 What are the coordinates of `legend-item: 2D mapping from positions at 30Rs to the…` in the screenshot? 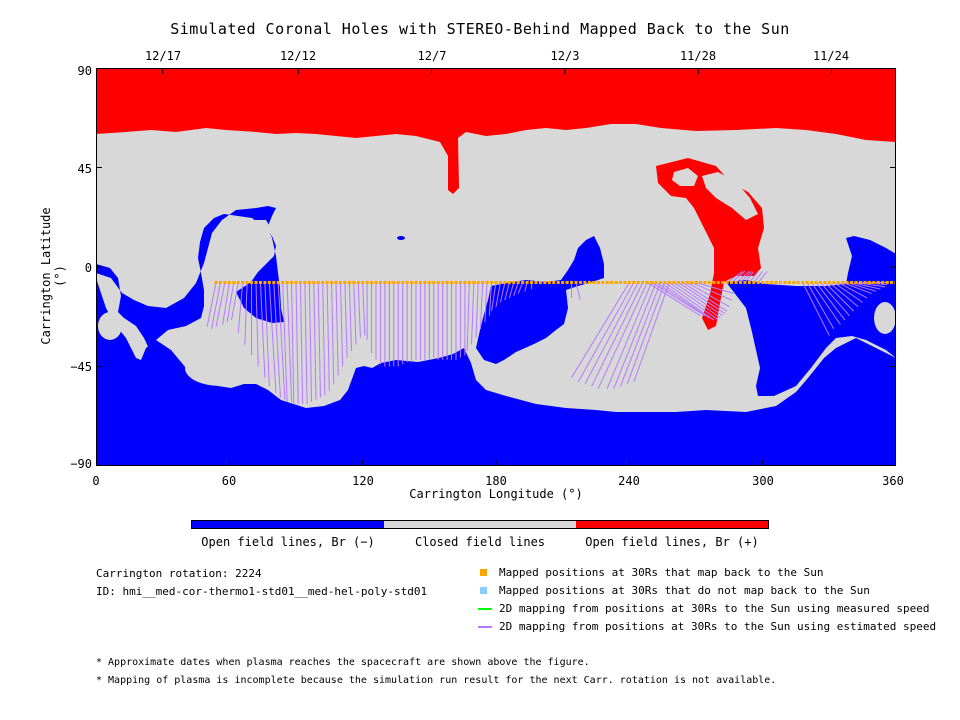 It's located at (718, 627).